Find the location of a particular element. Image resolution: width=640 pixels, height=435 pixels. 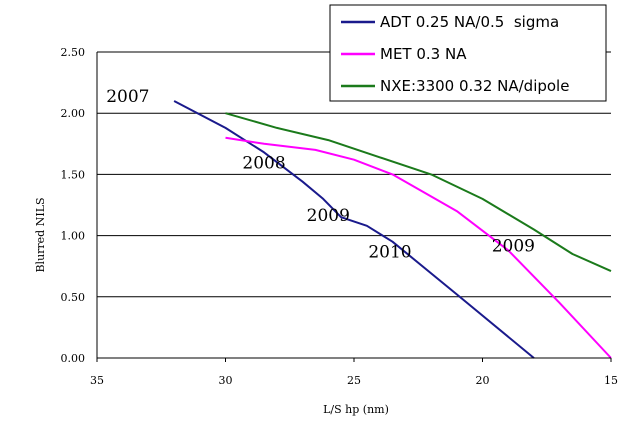

x-tick-label-3: 20 is located at coordinates (483, 380).